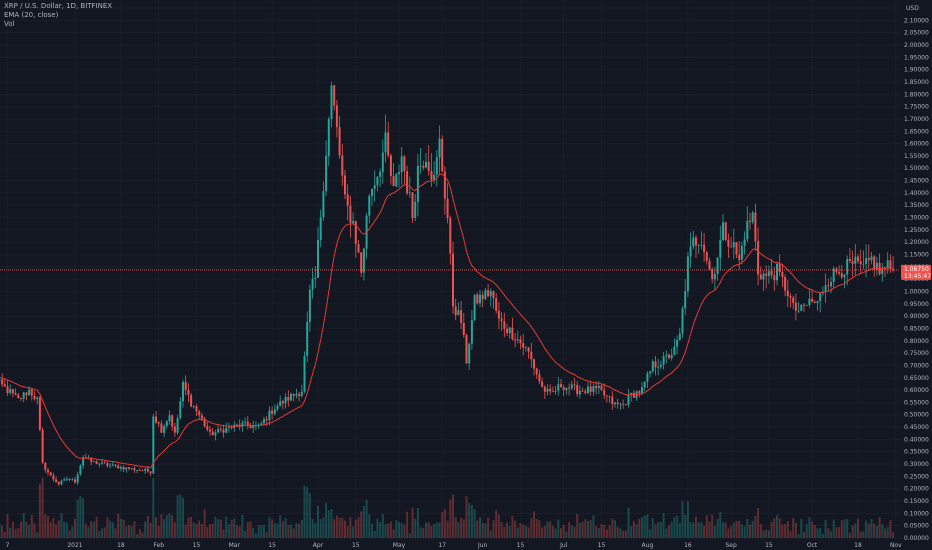 The height and width of the screenshot is (550, 932). What do you see at coordinates (916, 205) in the screenshot?
I see `price-tick-label: 1.35000` at bounding box center [916, 205].